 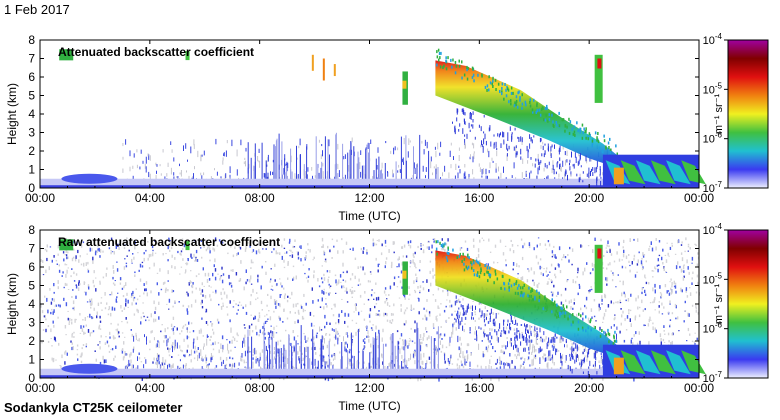 What do you see at coordinates (37, 9) in the screenshot?
I see `date-label: 1 Feb 2017` at bounding box center [37, 9].